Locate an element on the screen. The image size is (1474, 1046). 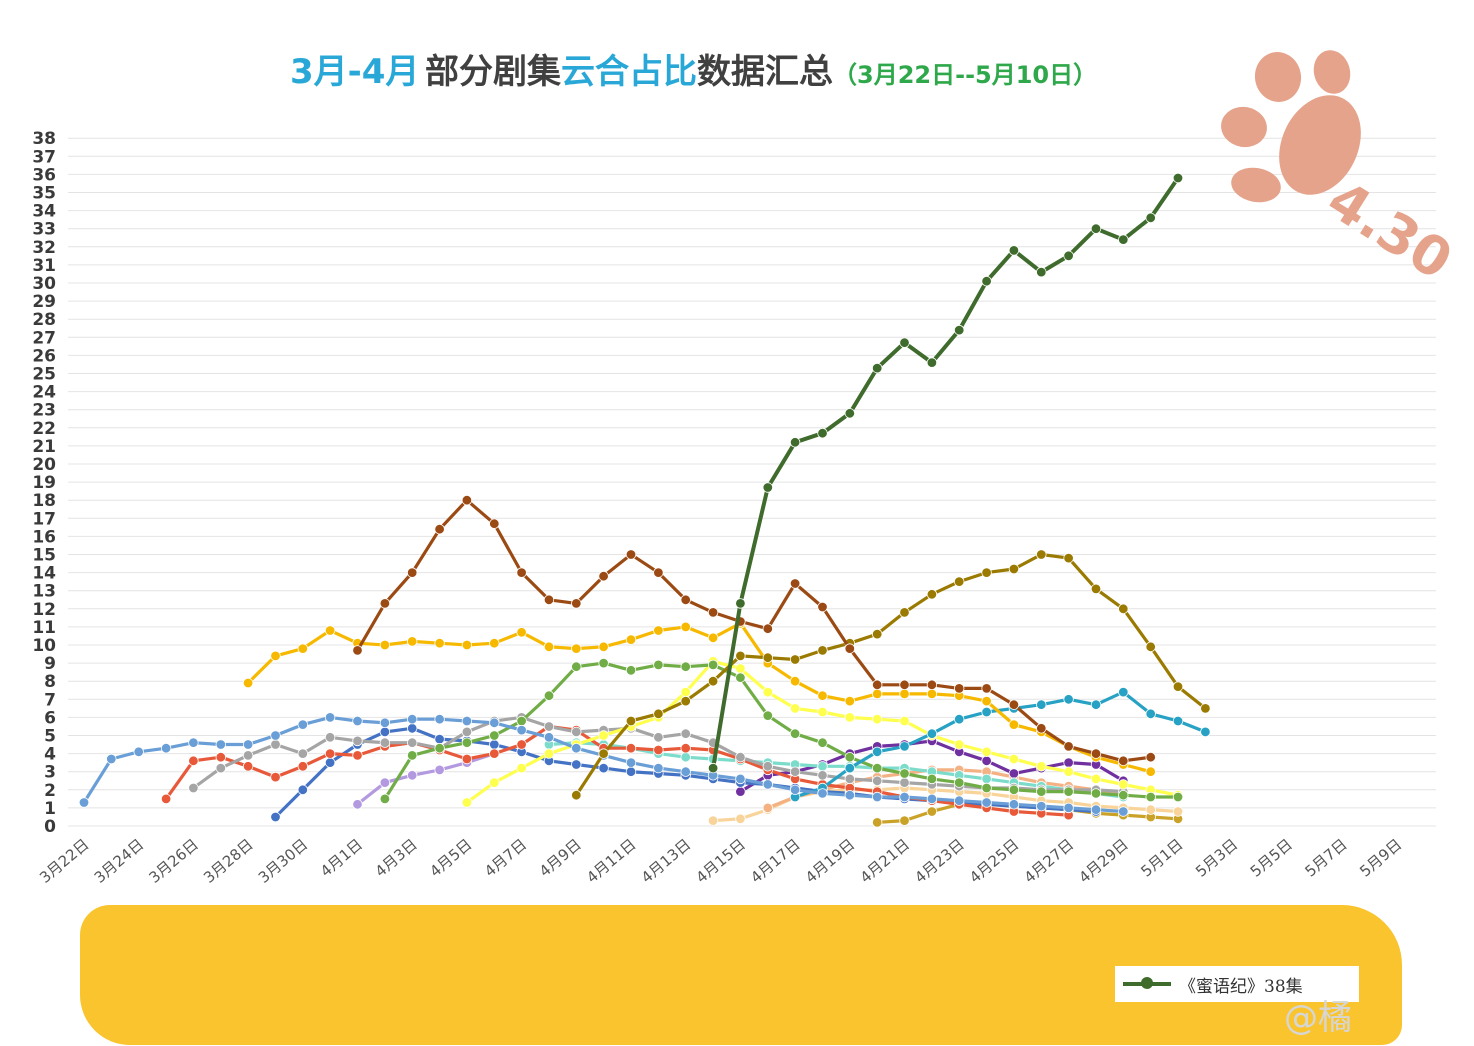
x-tick-label: 3月30日 is located at coordinates (283, 860).